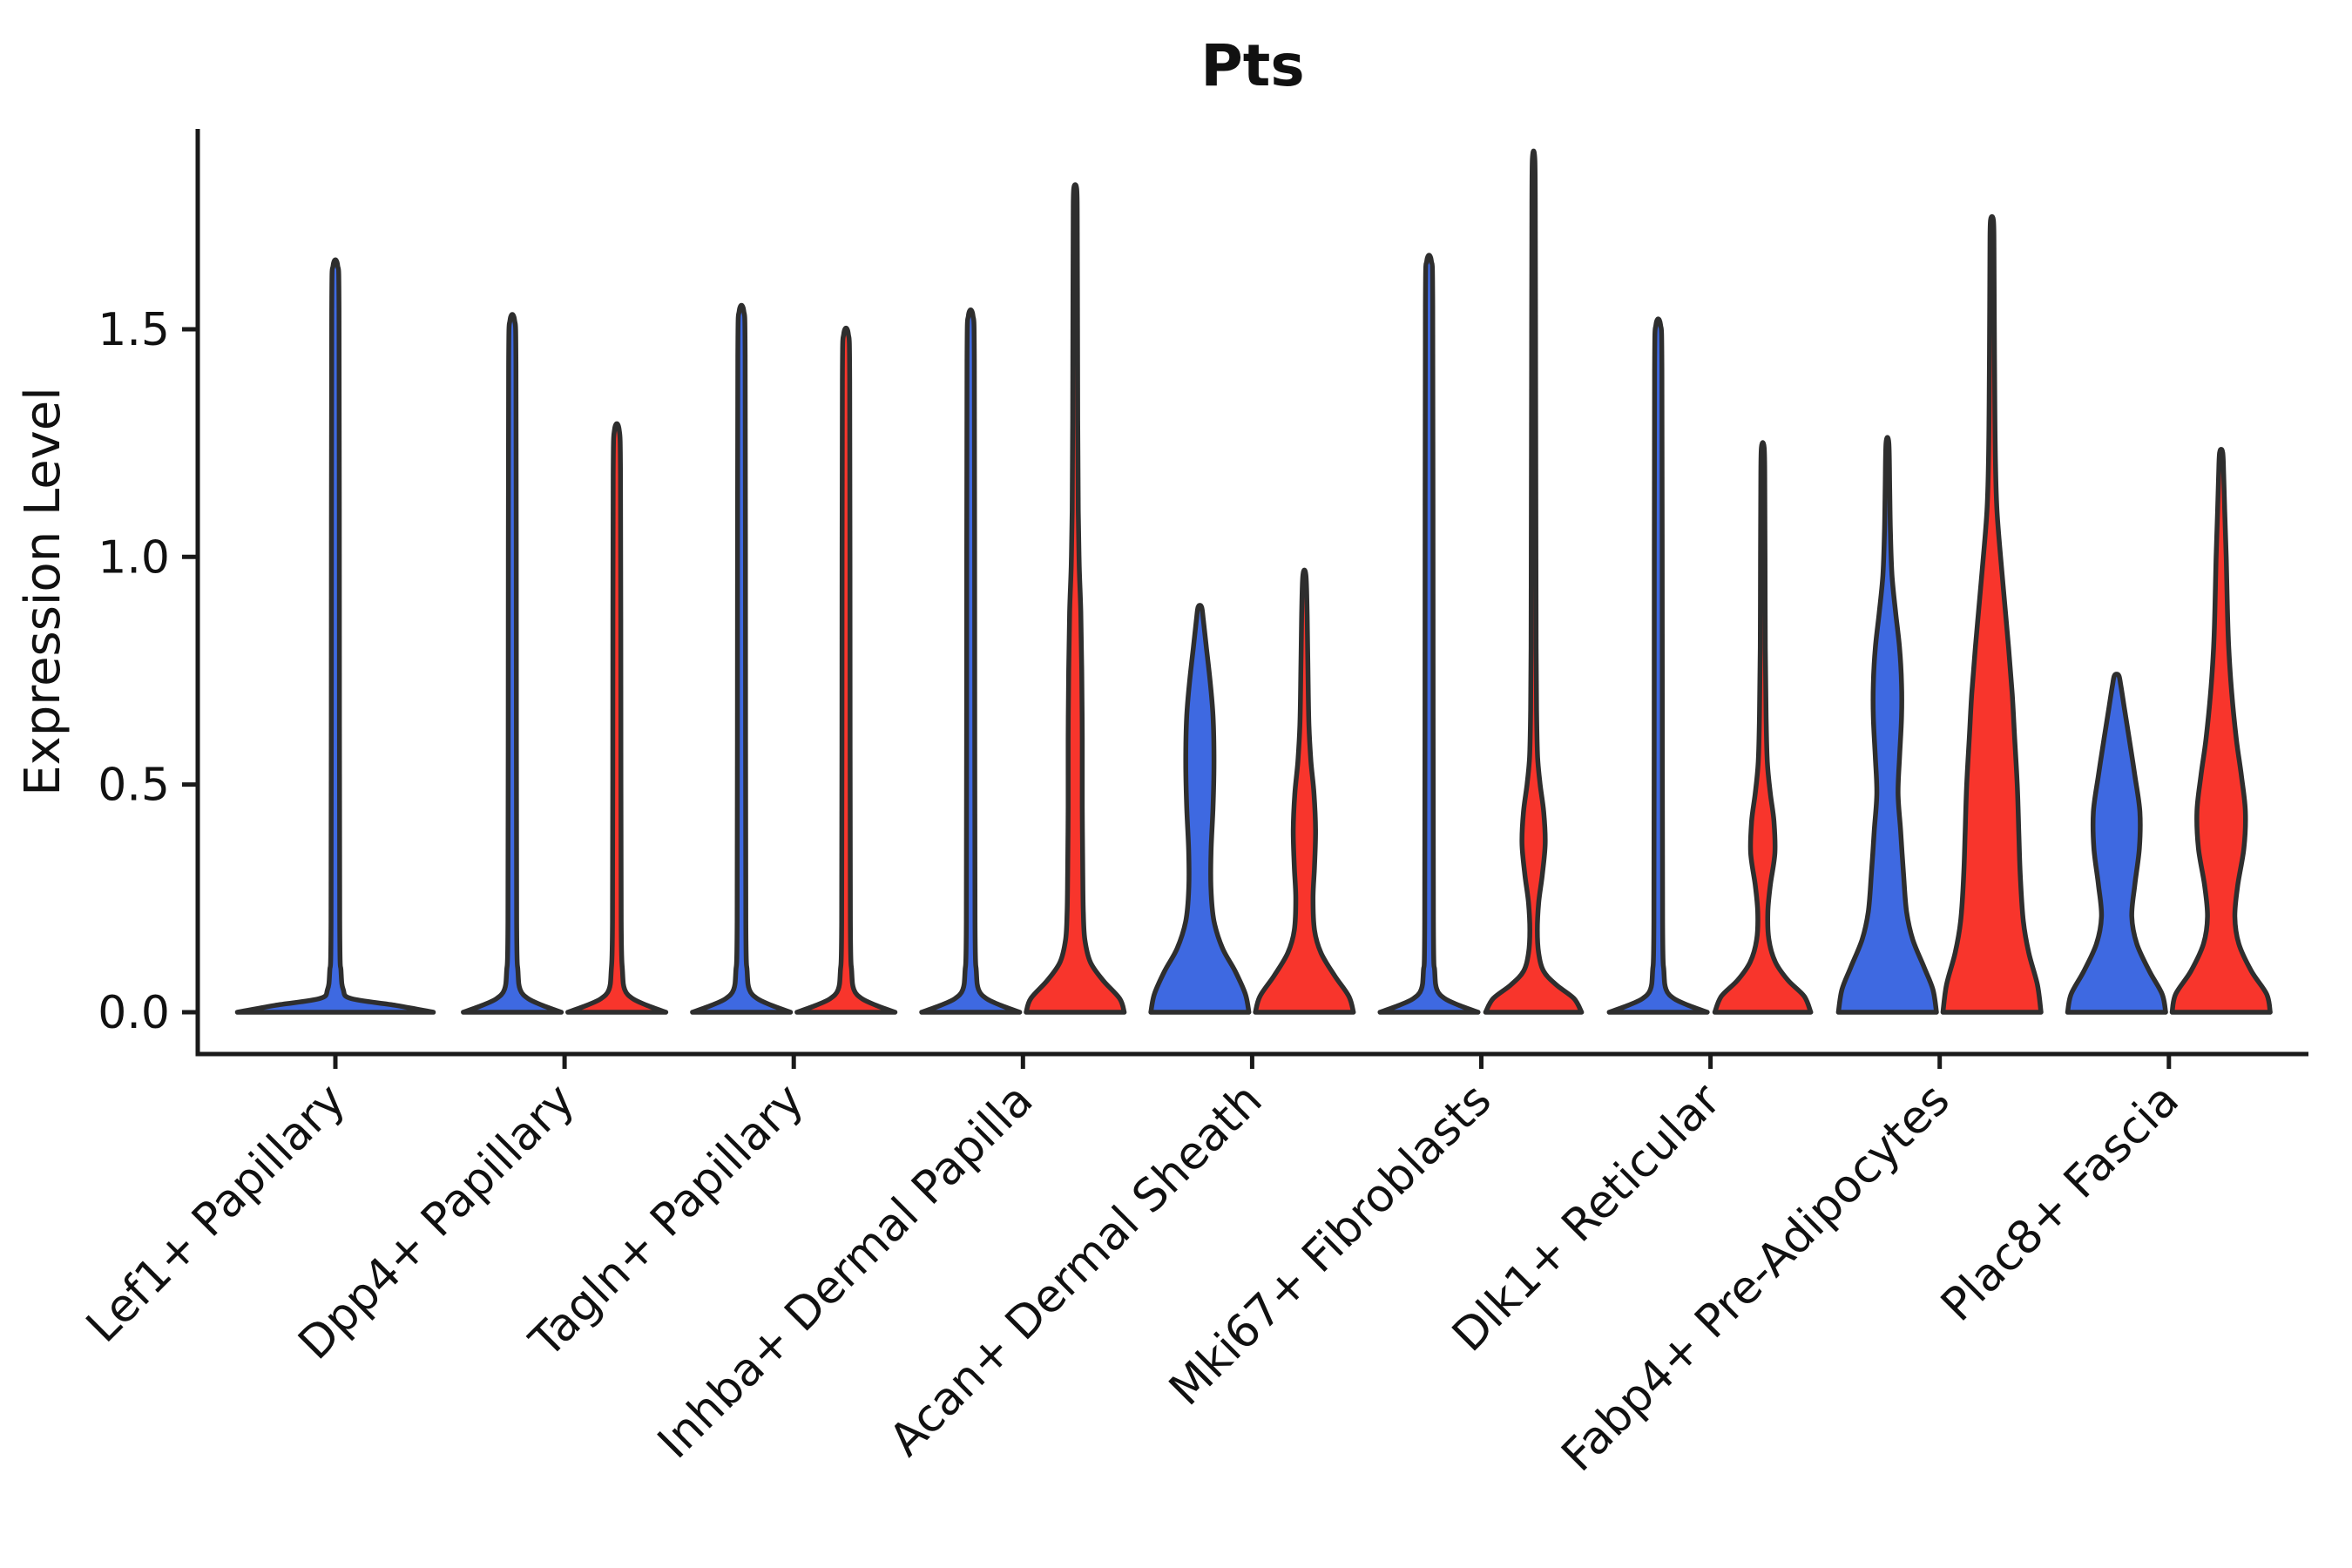 The height and width of the screenshot is (1568, 2352). What do you see at coordinates (134, 557) in the screenshot?
I see `y-tick-label-1.0: 1.0` at bounding box center [134, 557].